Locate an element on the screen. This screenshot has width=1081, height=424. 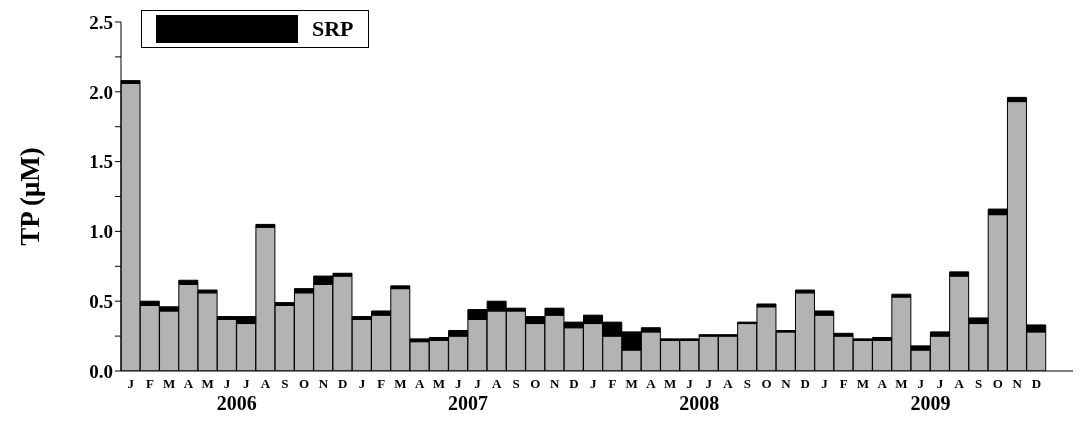
y-tick-label: 2.5 is located at coordinates (101, 22).